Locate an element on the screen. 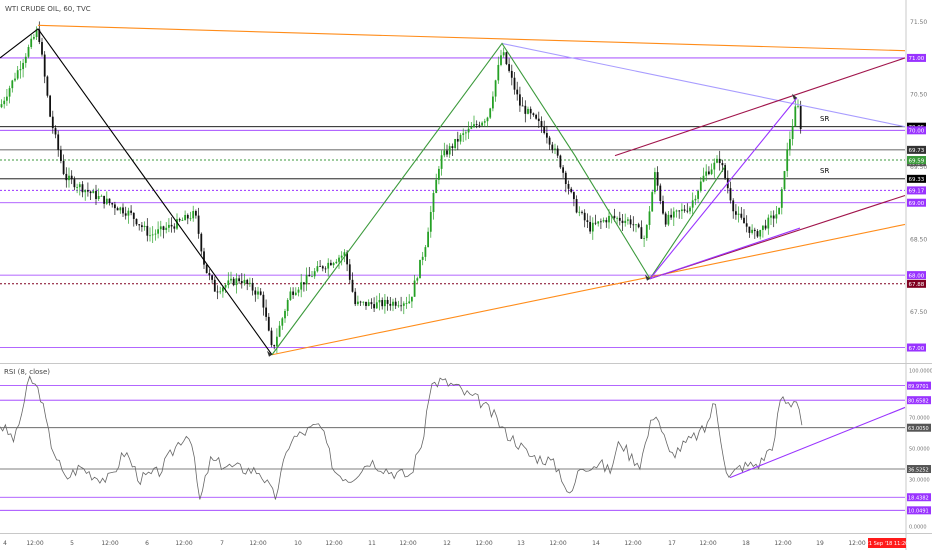 This screenshot has width=932, height=550. violet-wedge is located at coordinates (723, 188).